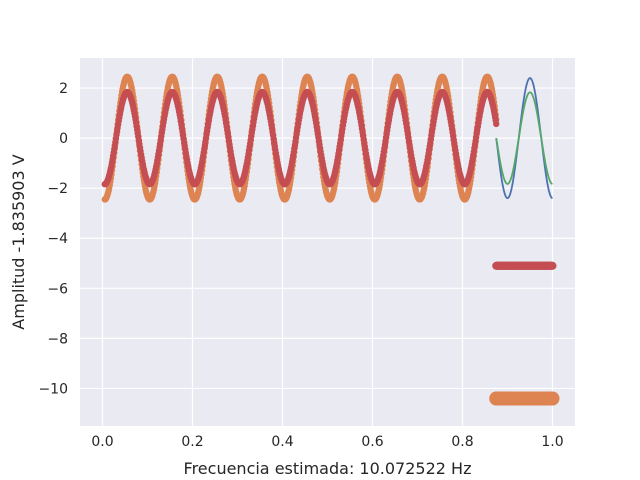 Image resolution: width=640 pixels, height=480 pixels. What do you see at coordinates (102, 442) in the screenshot?
I see `x-tick-label: 0.0` at bounding box center [102, 442].